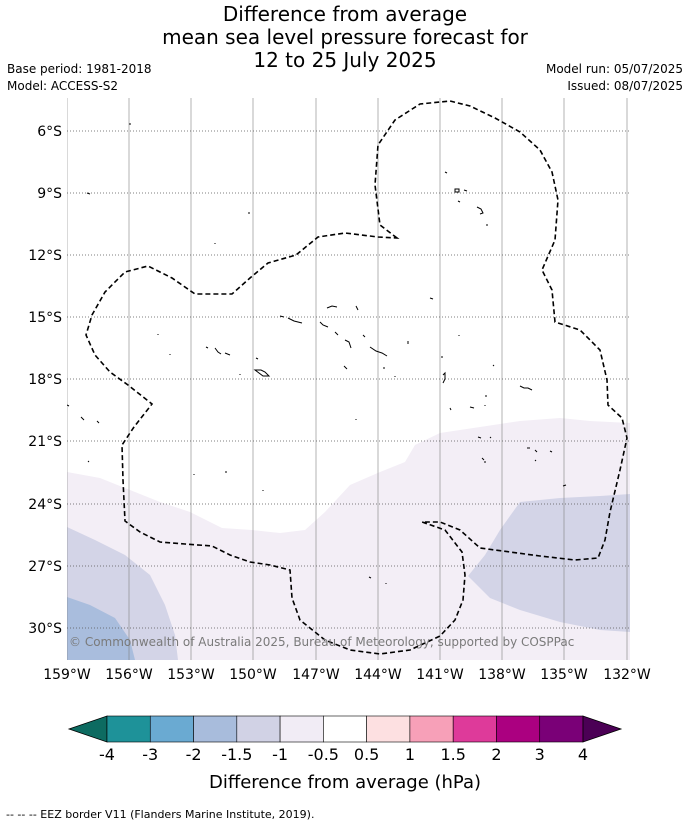  Describe the element at coordinates (45, 442) in the screenshot. I see `lat-label: 21°S` at that location.